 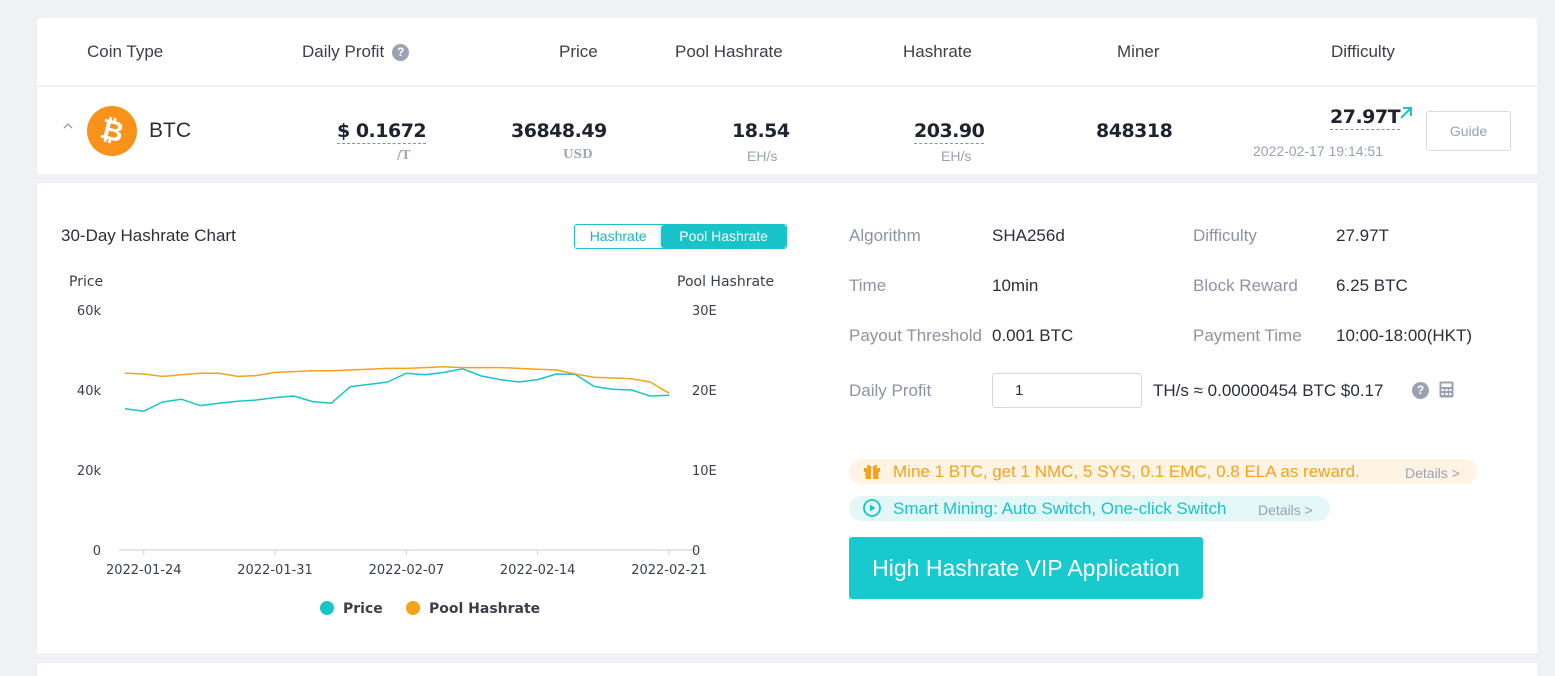 What do you see at coordinates (1446, 389) in the screenshot?
I see `calculator-icon` at bounding box center [1446, 389].